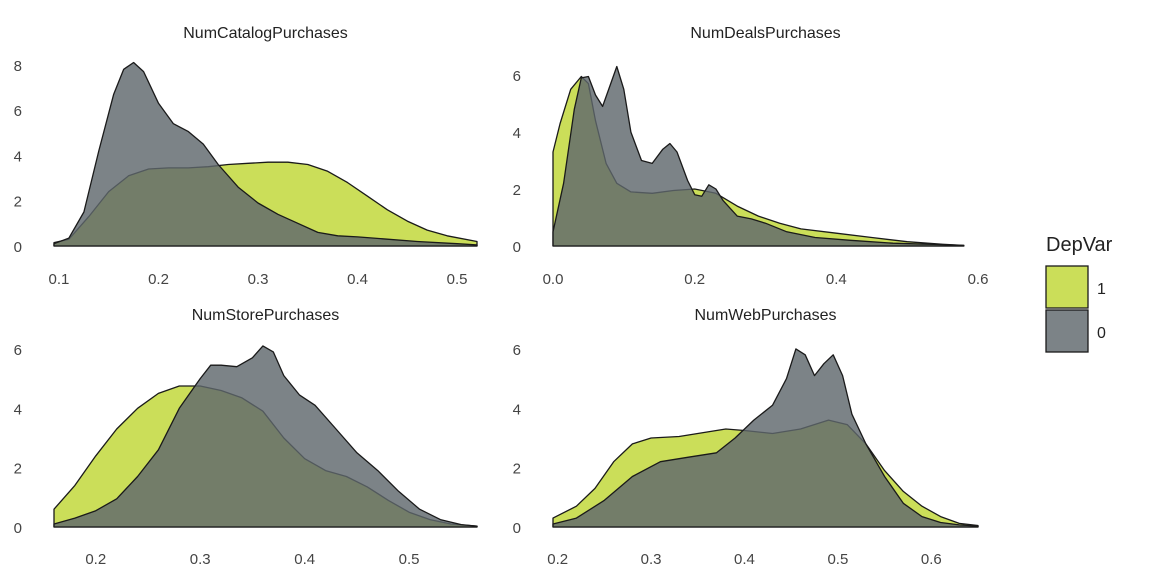 This screenshot has height=581, width=1152. Describe the element at coordinates (1101, 333) in the screenshot. I see `legend-label-0: 0` at that location.